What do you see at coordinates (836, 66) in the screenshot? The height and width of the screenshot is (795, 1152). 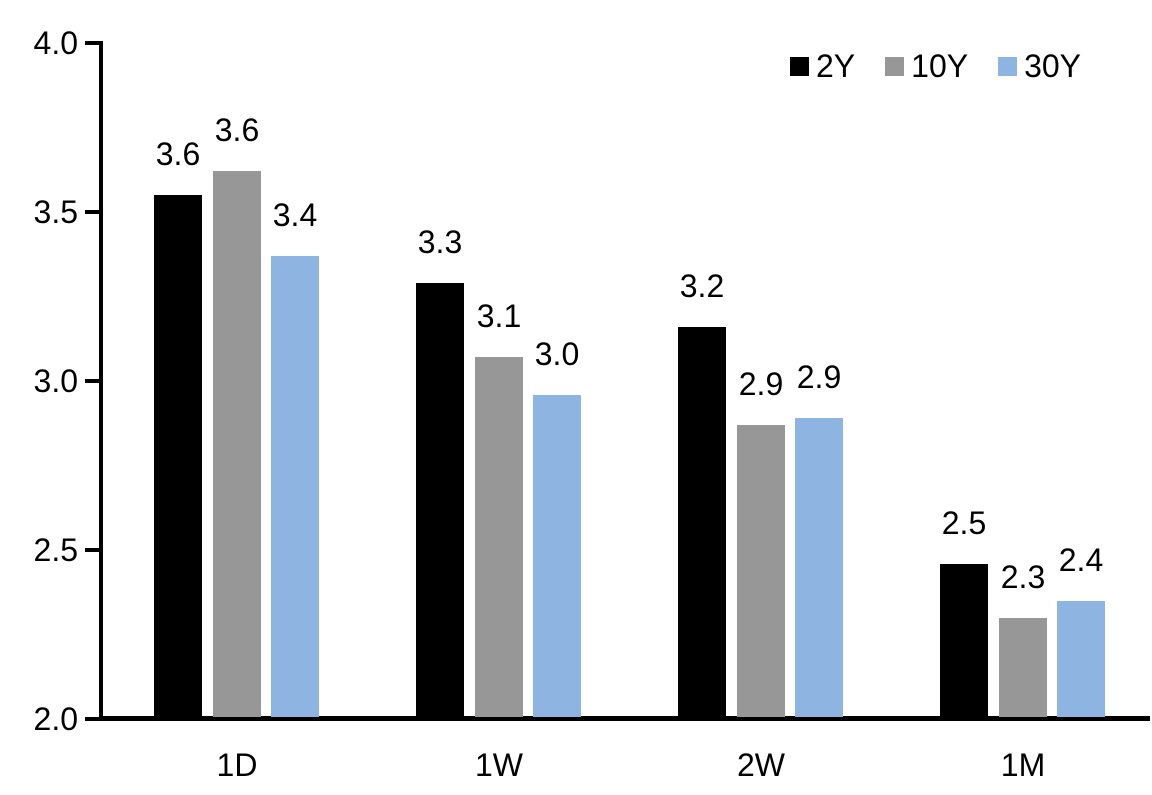 I see `legend-label-2y: 2Y` at bounding box center [836, 66].